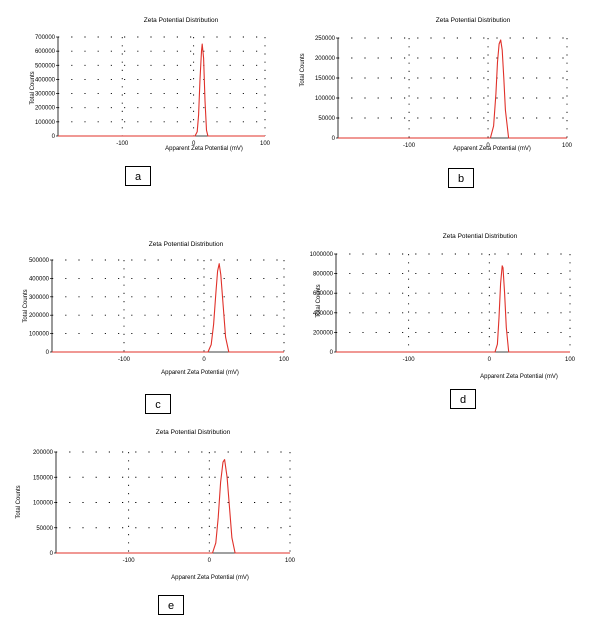 This screenshot has width=590, height=621. Describe the element at coordinates (323, 275) in the screenshot. I see `y-tick-label: 800000` at that location.